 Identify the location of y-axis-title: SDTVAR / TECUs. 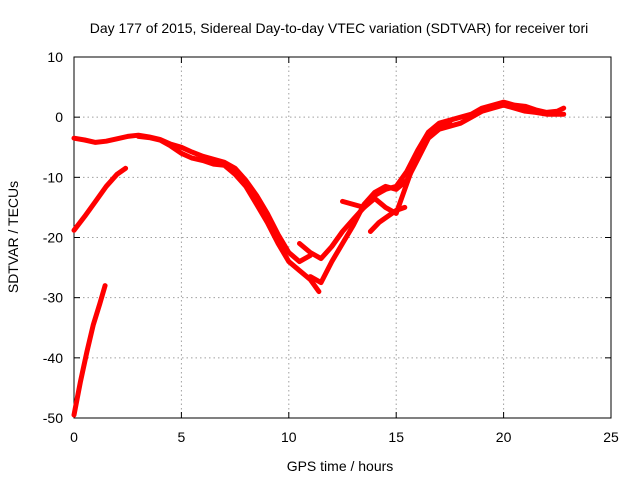
(13, 237).